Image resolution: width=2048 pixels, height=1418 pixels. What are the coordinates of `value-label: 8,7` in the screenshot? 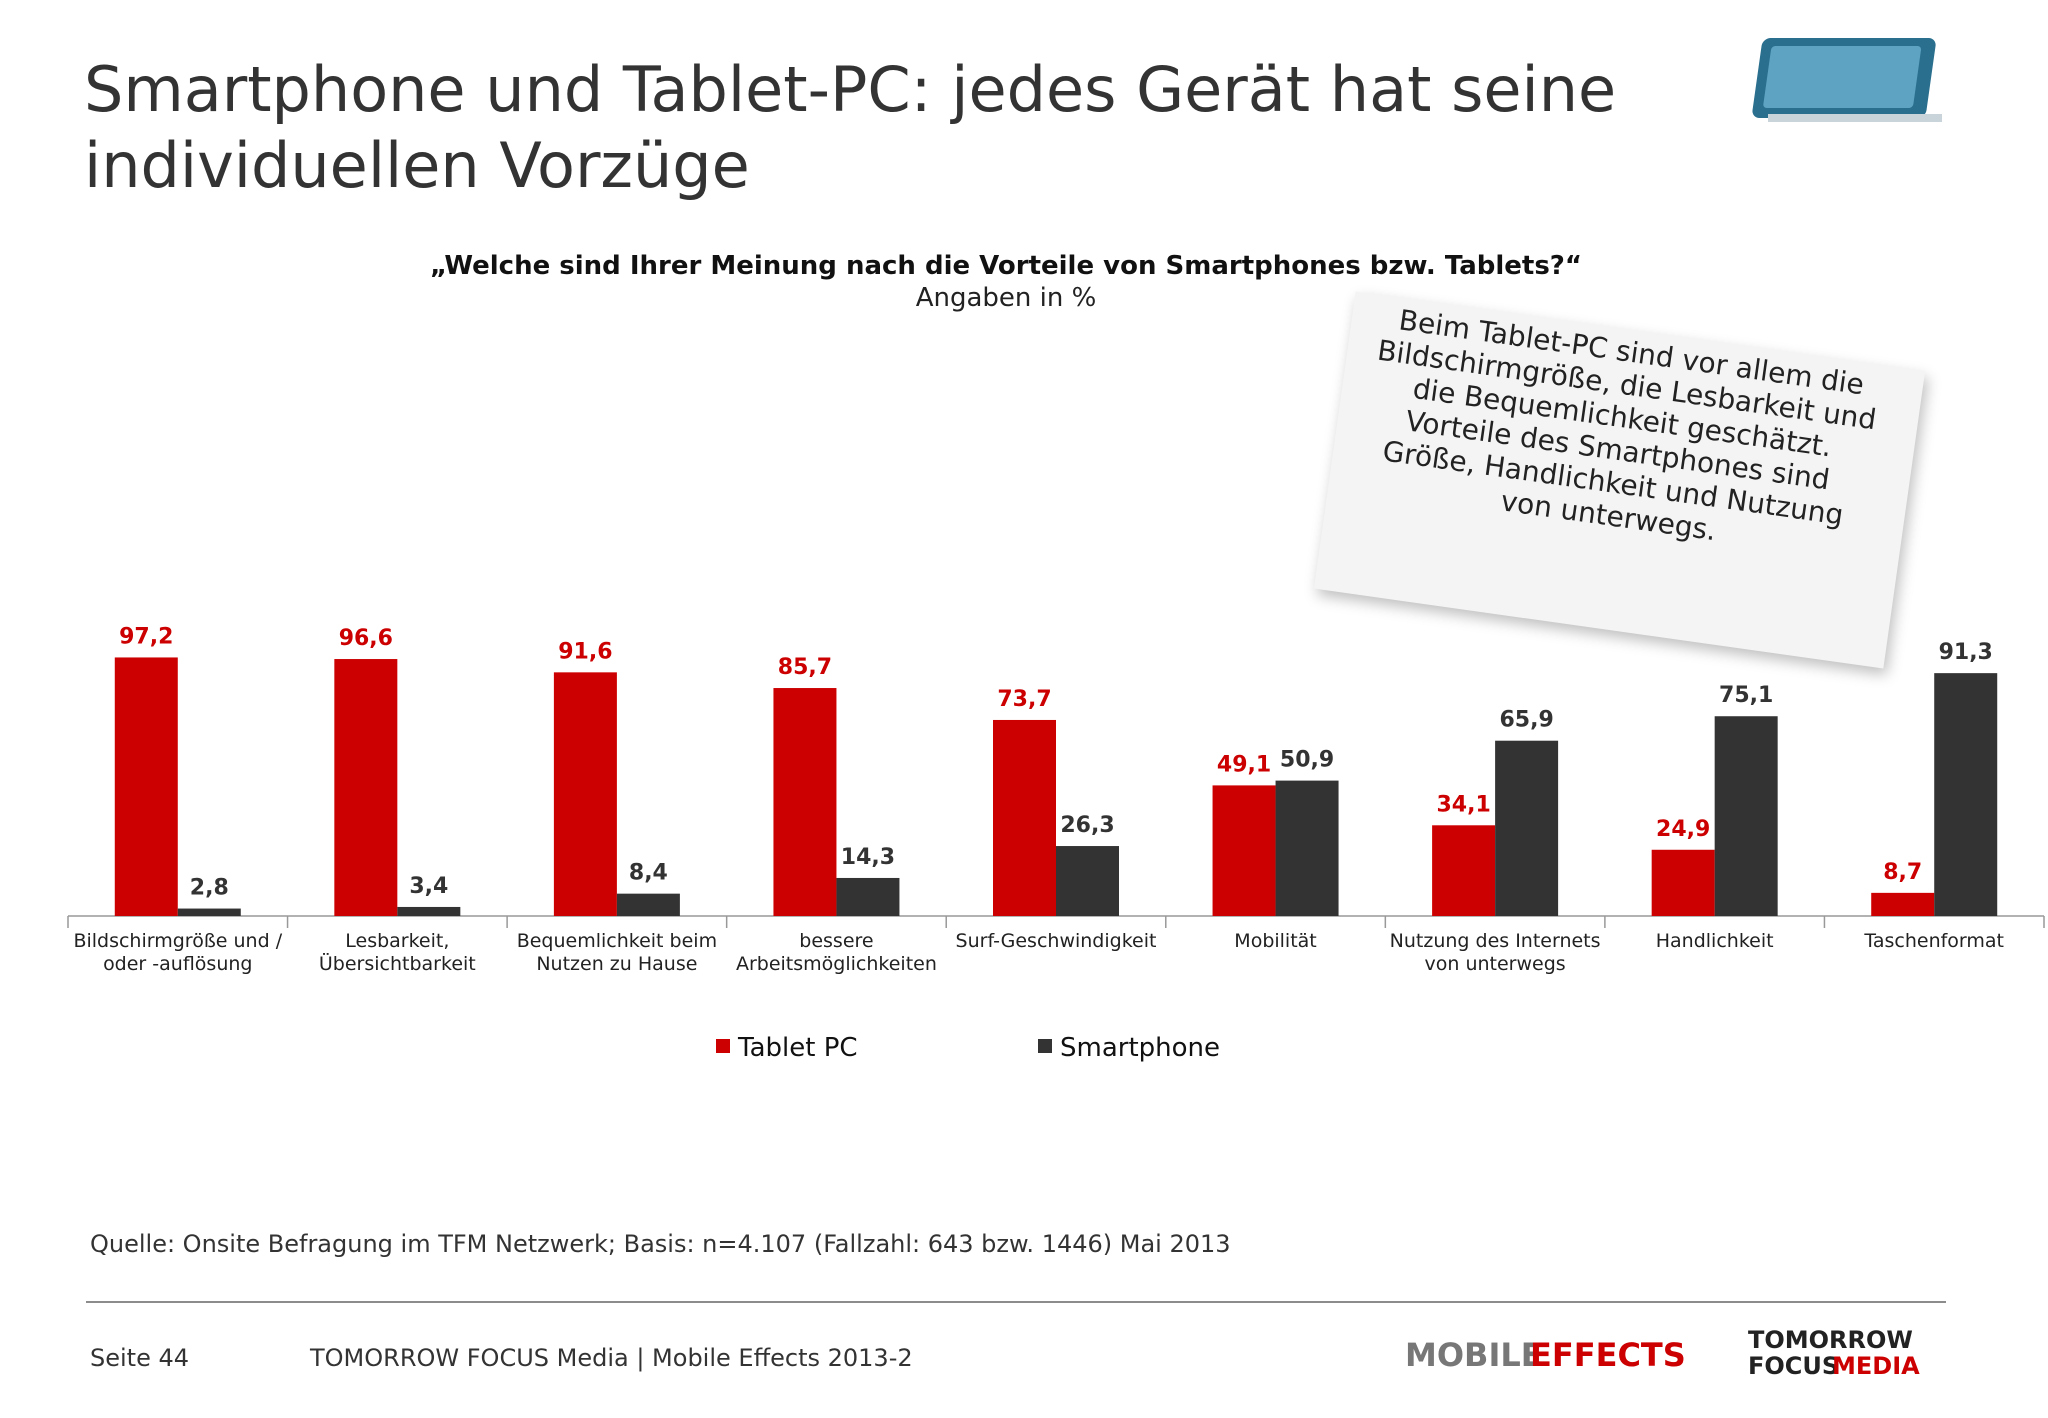 It's located at (1902, 872).